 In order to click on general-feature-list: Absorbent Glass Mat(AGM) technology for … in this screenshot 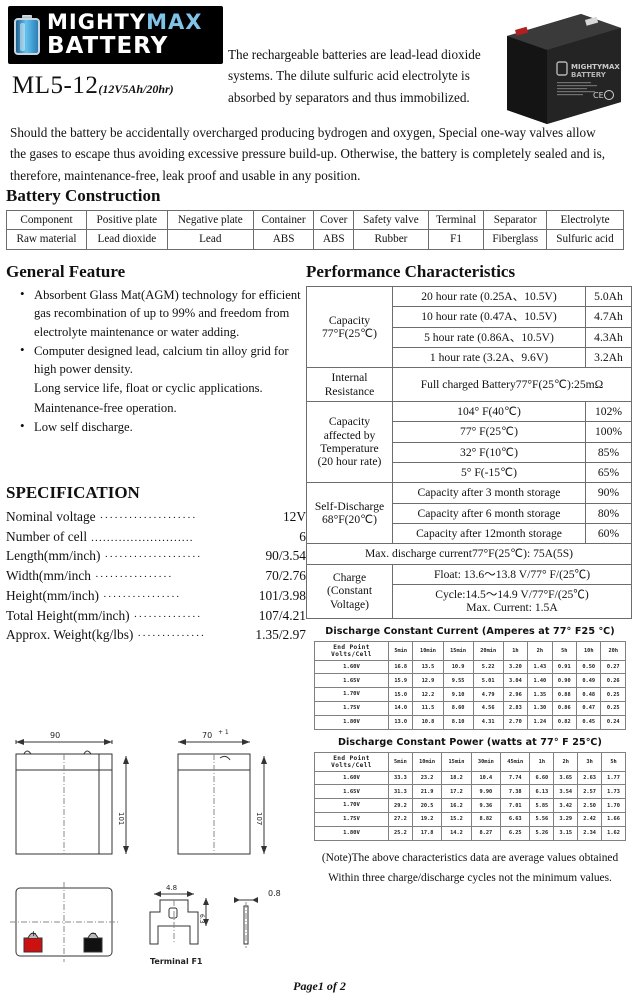, I will do `click(156, 360)`.